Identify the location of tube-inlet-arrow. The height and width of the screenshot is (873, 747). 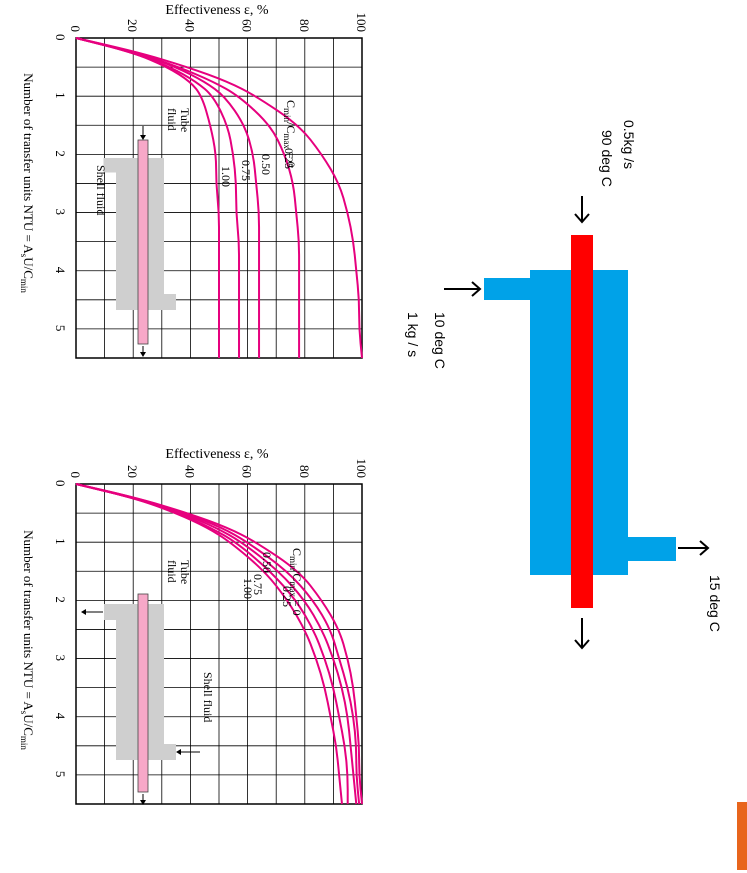
(582, 210).